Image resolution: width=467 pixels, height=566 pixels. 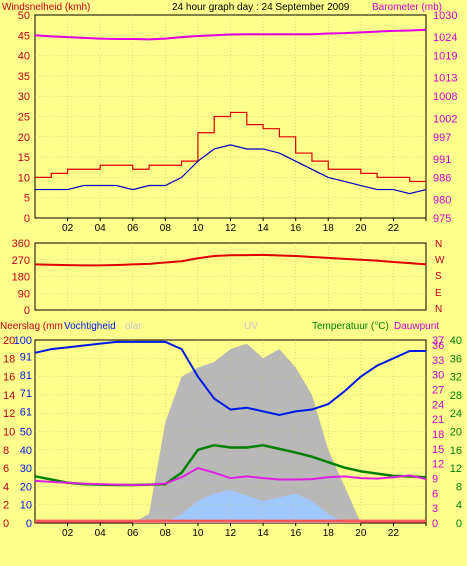 I want to click on dir-label-e: E, so click(x=438, y=293).